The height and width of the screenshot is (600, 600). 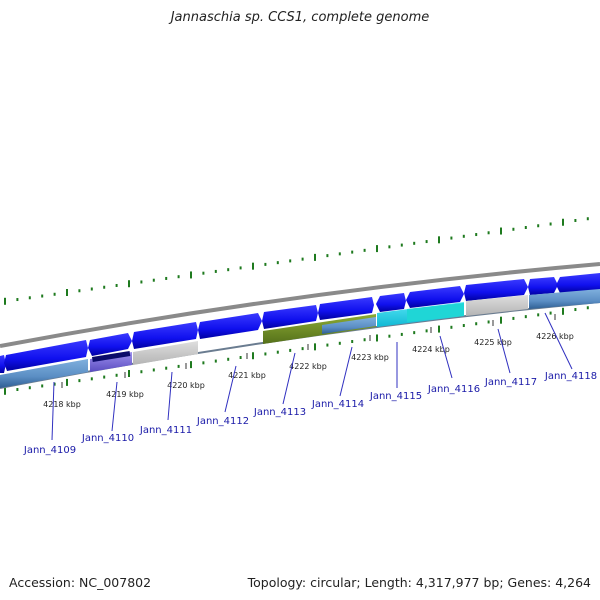 What do you see at coordinates (453, 389) in the screenshot?
I see `gene-label: Jann_4116` at bounding box center [453, 389].